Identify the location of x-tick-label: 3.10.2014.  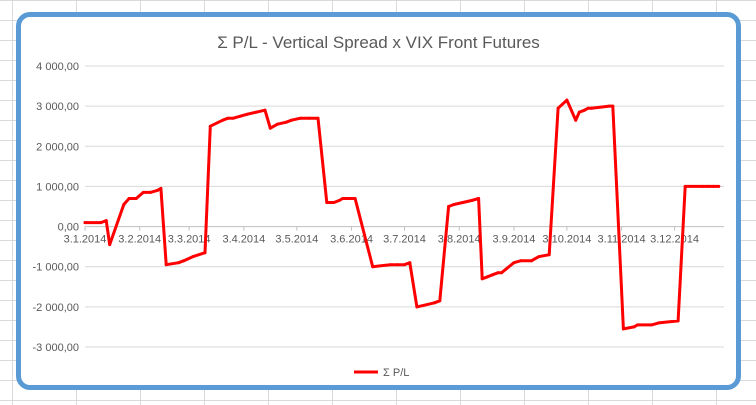
(566, 240).